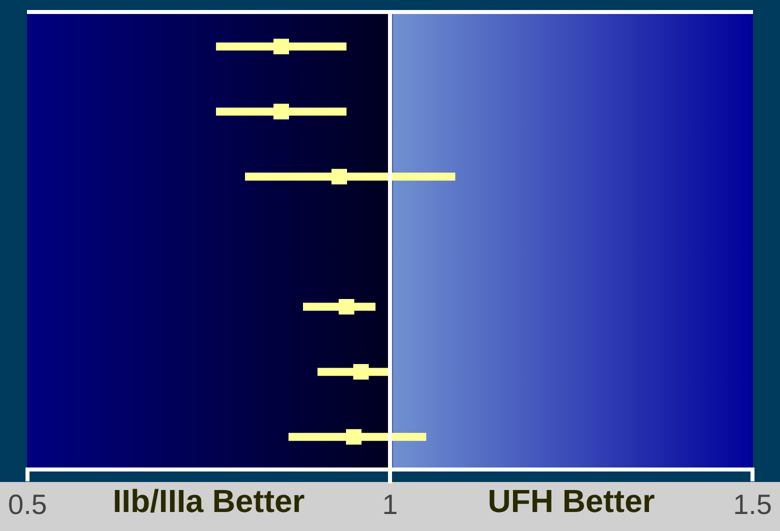  I want to click on text: IIb/IIIa Better, so click(208, 500).